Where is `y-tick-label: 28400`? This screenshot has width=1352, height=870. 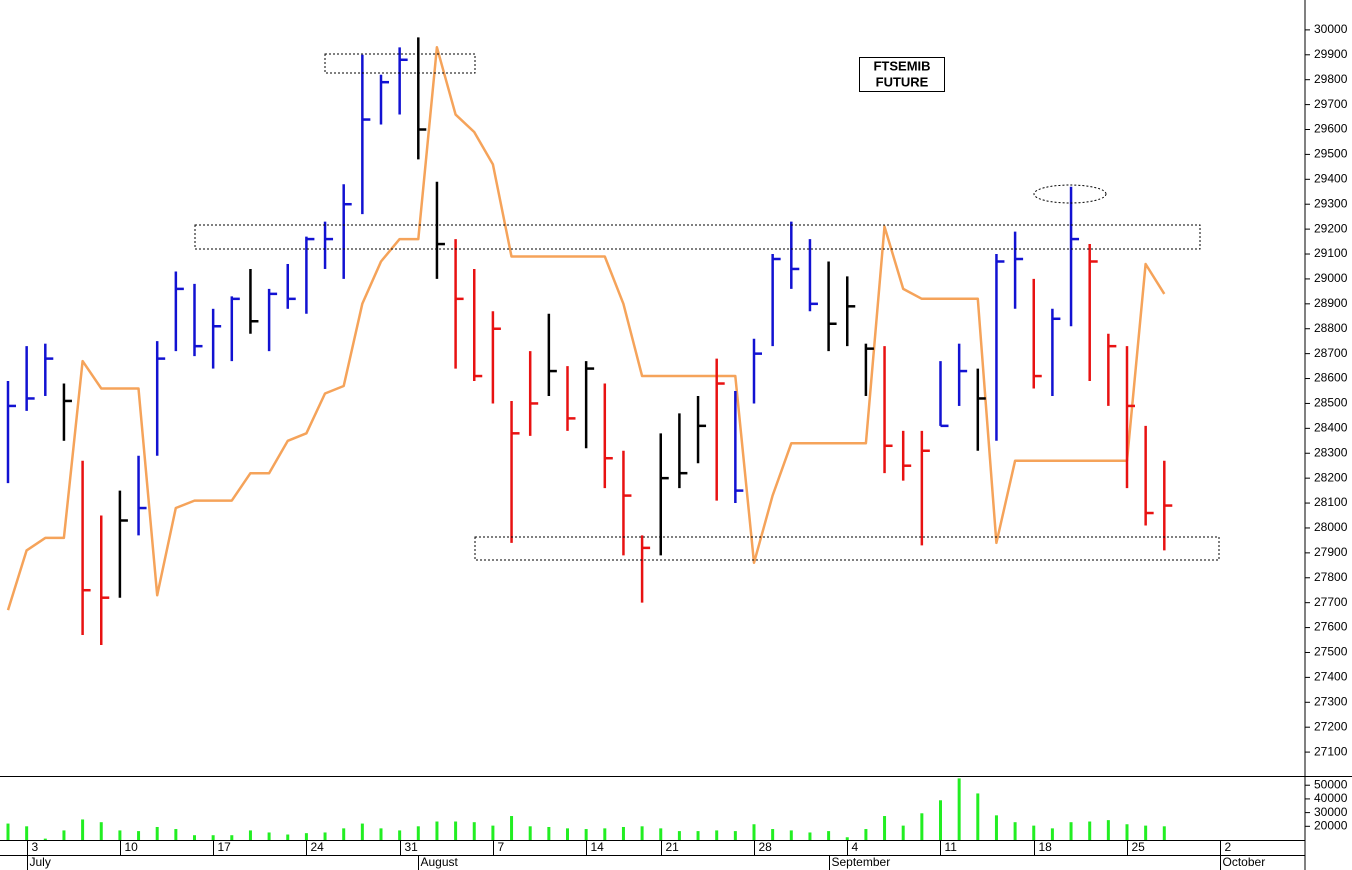 y-tick-label: 28400 is located at coordinates (1331, 428).